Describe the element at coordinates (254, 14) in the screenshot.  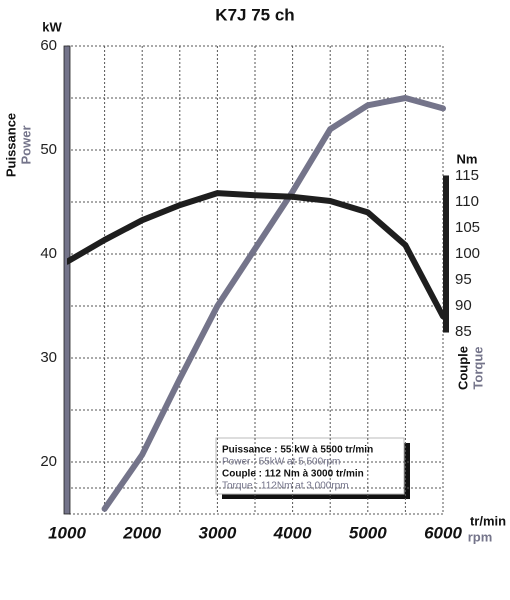
I see `chart-title: K7J 75 ch` at that location.